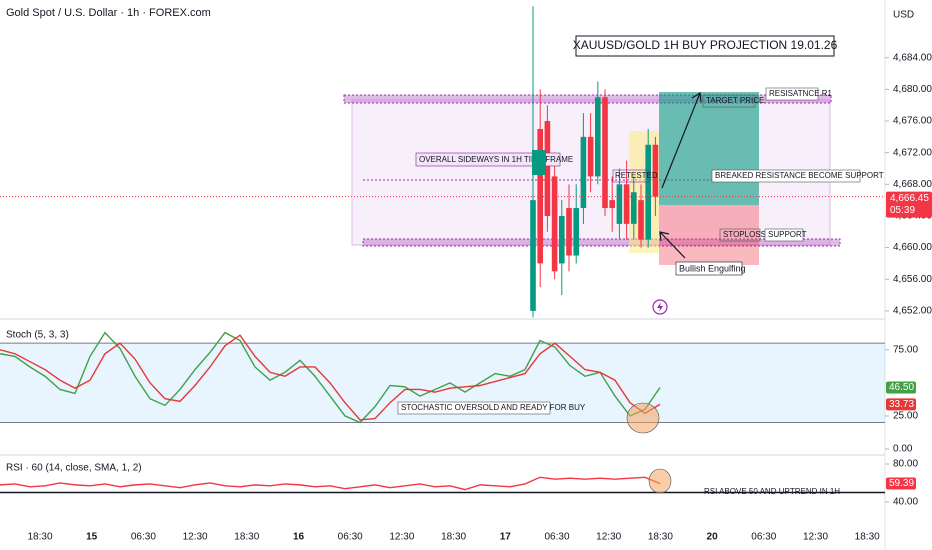  What do you see at coordinates (92, 537) in the screenshot?
I see `x-tick-label: 15` at bounding box center [92, 537].